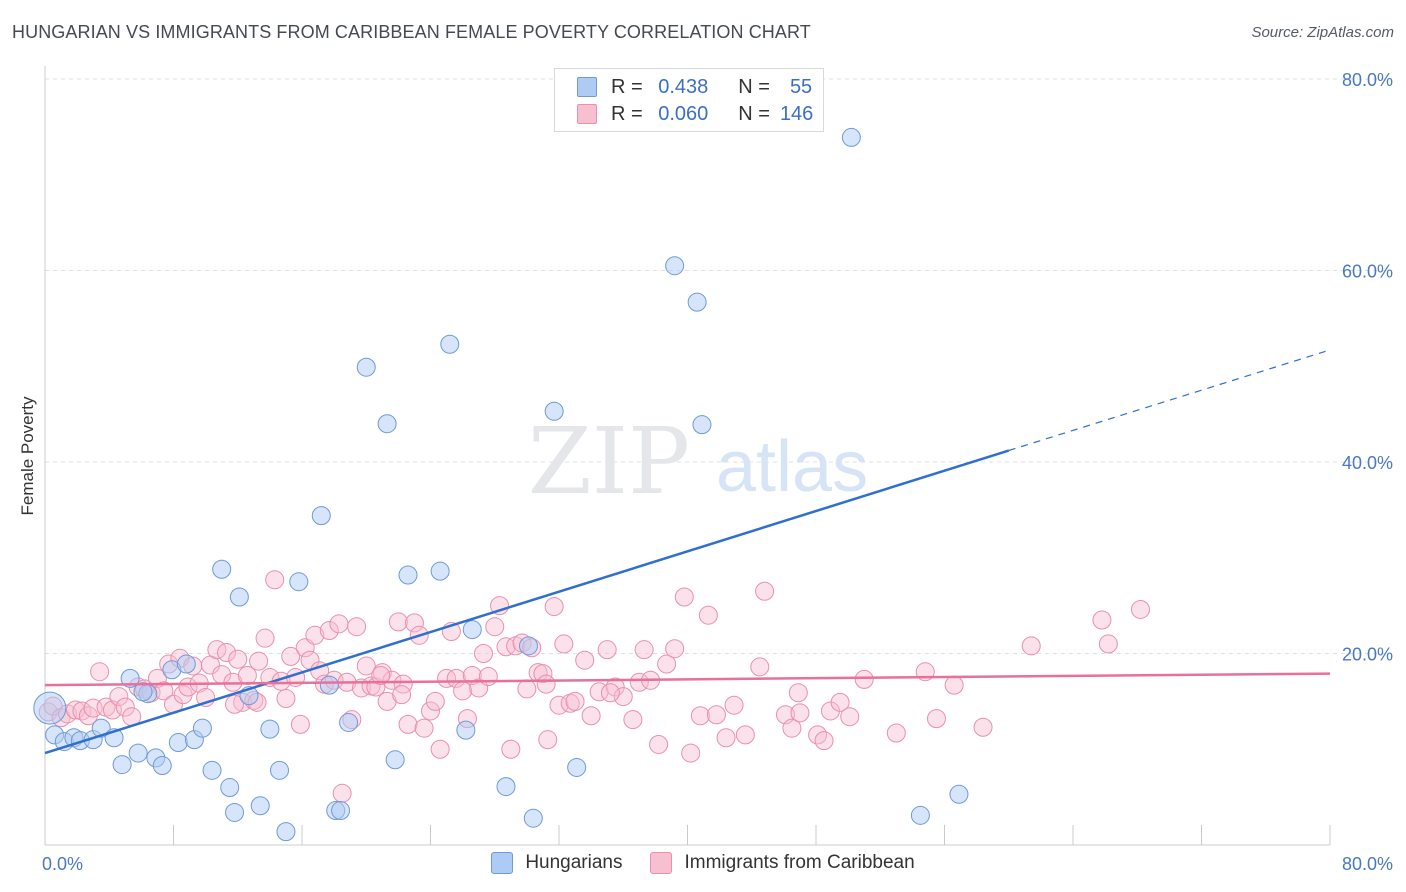 This screenshot has height=892, width=1406. I want to click on stats-swatch-blue, so click(587, 87).